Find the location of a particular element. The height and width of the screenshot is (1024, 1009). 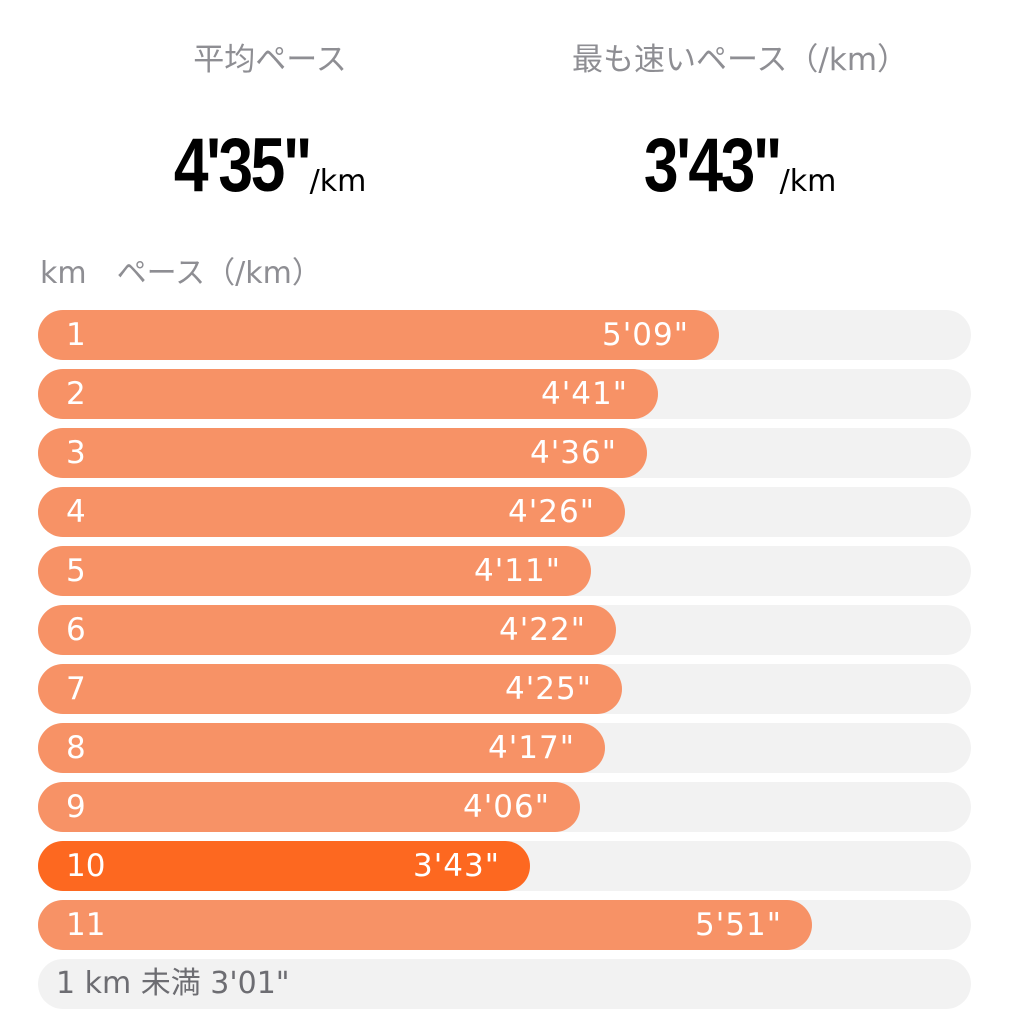

split-km-label: 10 is located at coordinates (86, 866).